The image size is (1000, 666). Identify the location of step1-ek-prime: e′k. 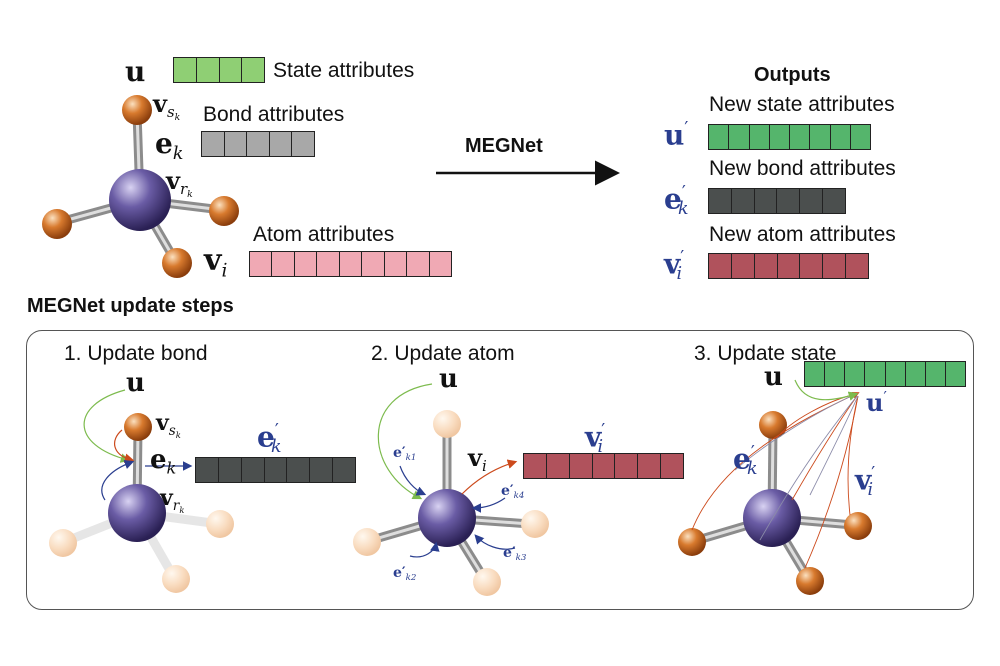
(269, 439).